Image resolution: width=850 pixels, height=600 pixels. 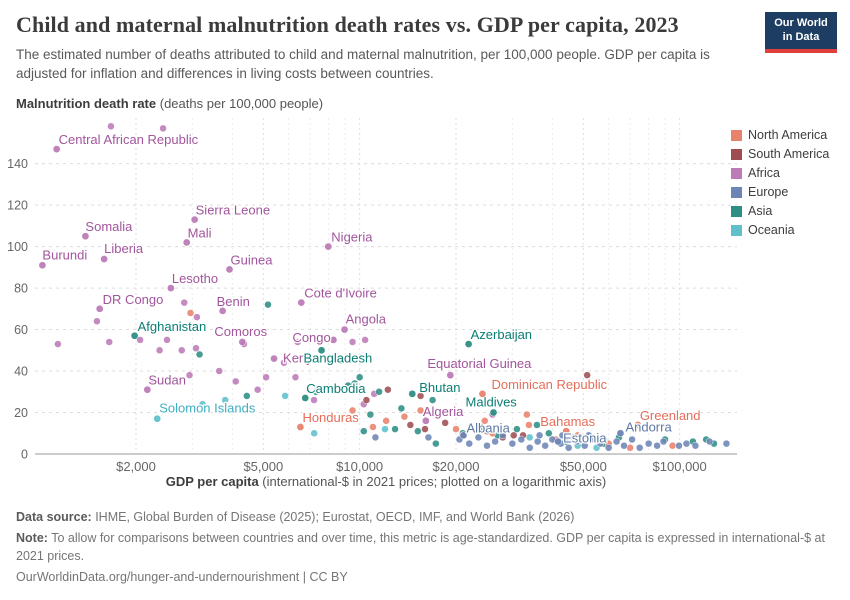 I want to click on data-point-nigeria, so click(x=328, y=246).